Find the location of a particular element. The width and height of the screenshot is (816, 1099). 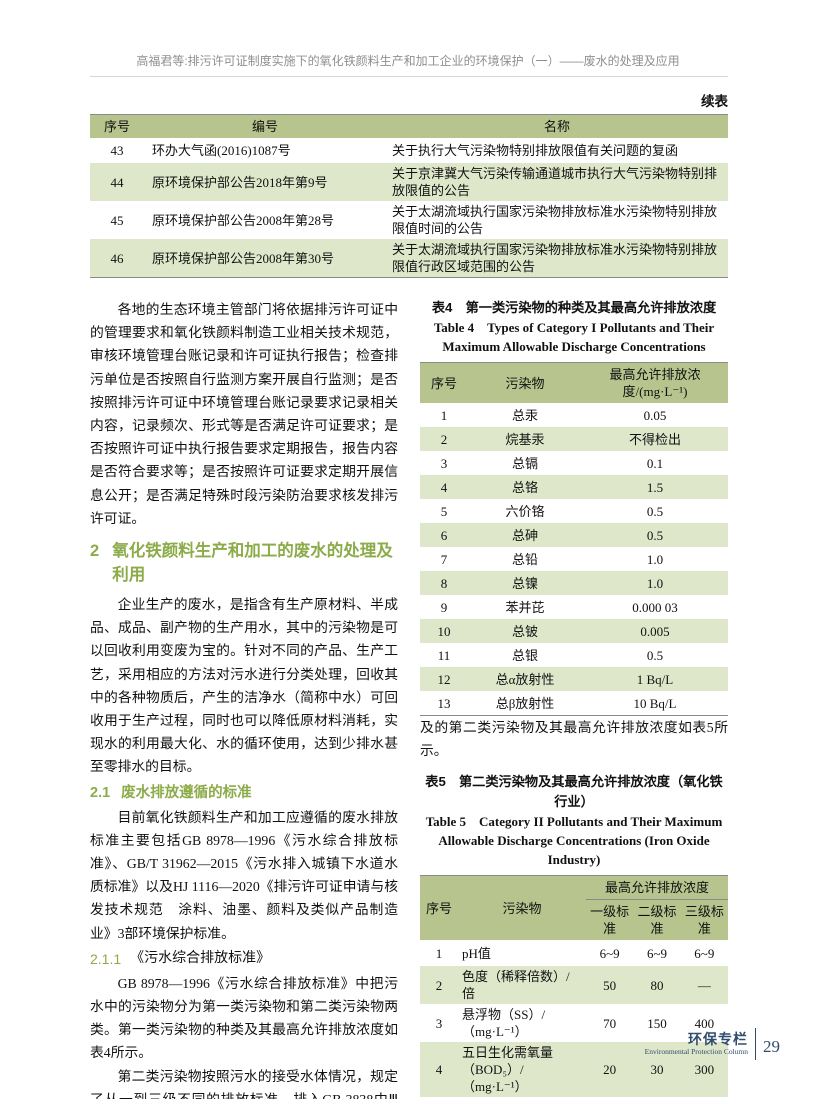

table-row: 13 总β放射性 10 Bq/L is located at coordinates (574, 703).